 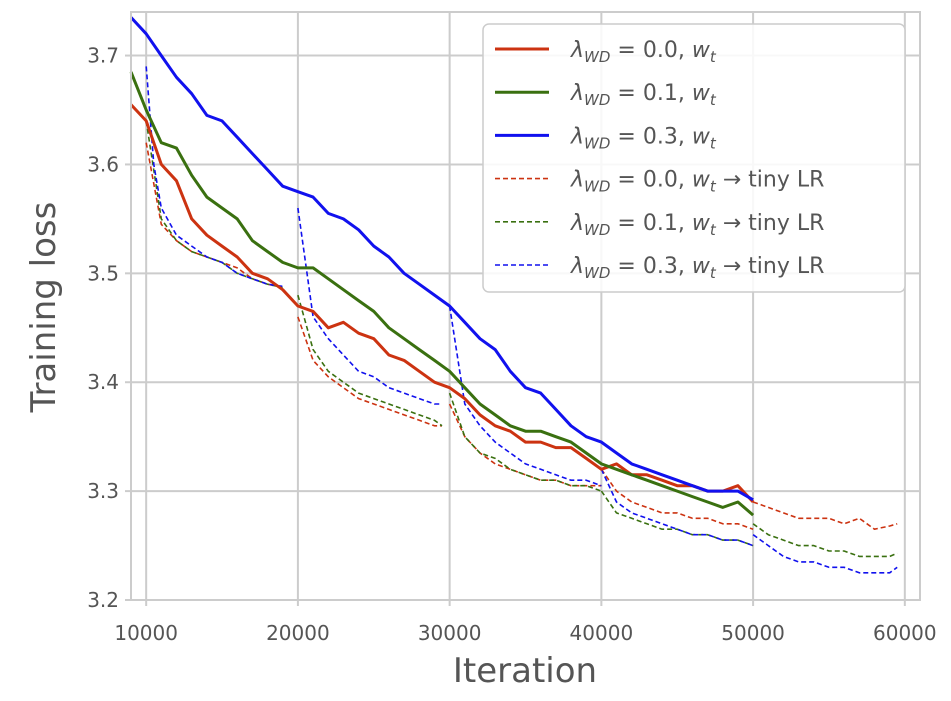 What do you see at coordinates (146, 633) in the screenshot?
I see `x-tick-label: 10000` at bounding box center [146, 633].